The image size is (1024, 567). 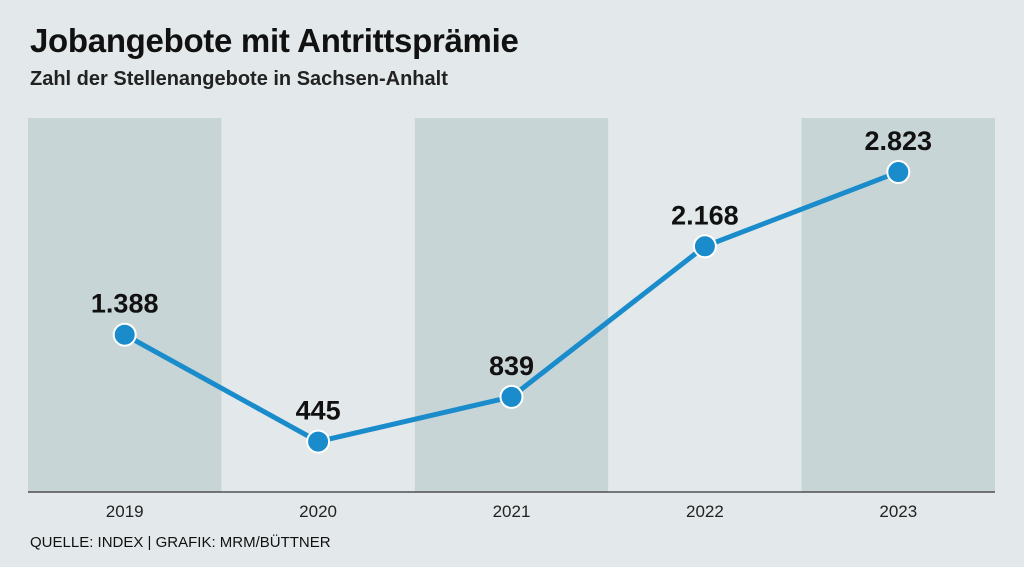 I want to click on data-label: 445, so click(x=318, y=411).